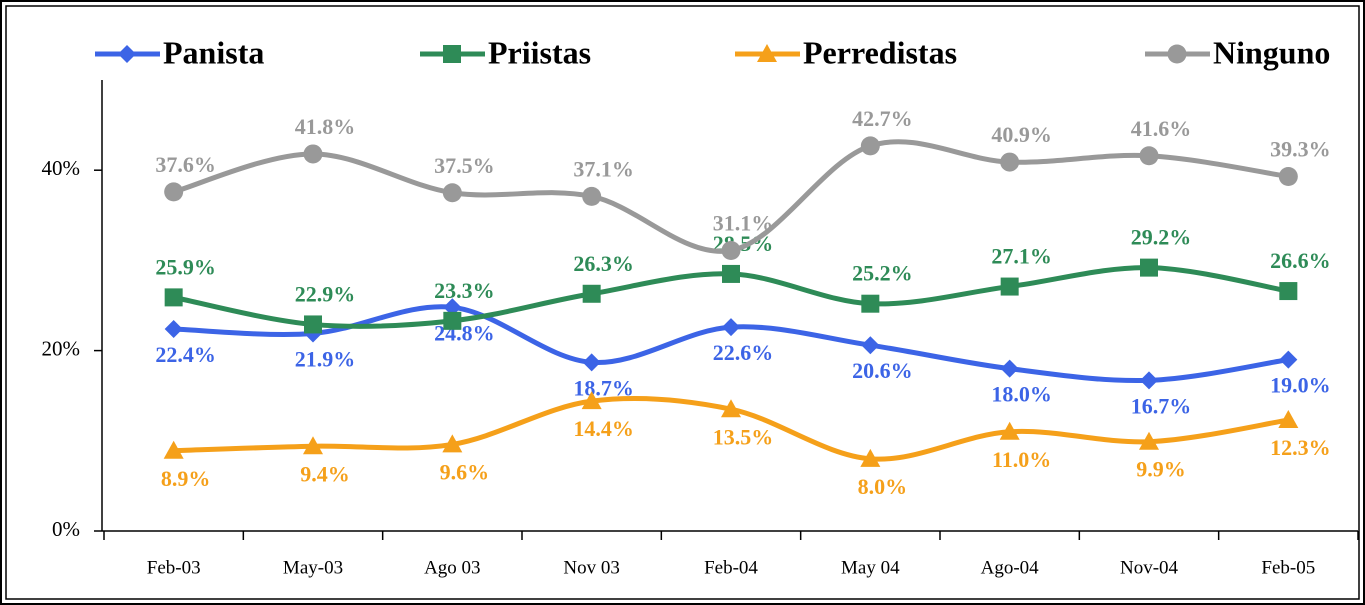  I want to click on data-label: 25.2%, so click(882, 273).